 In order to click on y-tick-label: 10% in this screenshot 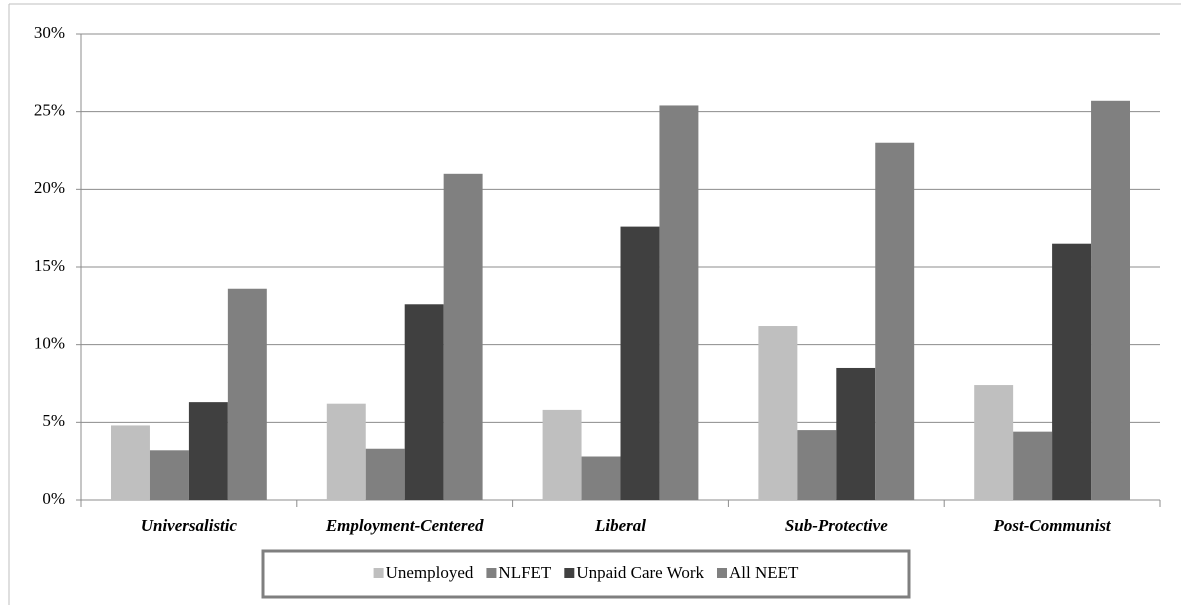, I will do `click(49, 343)`.